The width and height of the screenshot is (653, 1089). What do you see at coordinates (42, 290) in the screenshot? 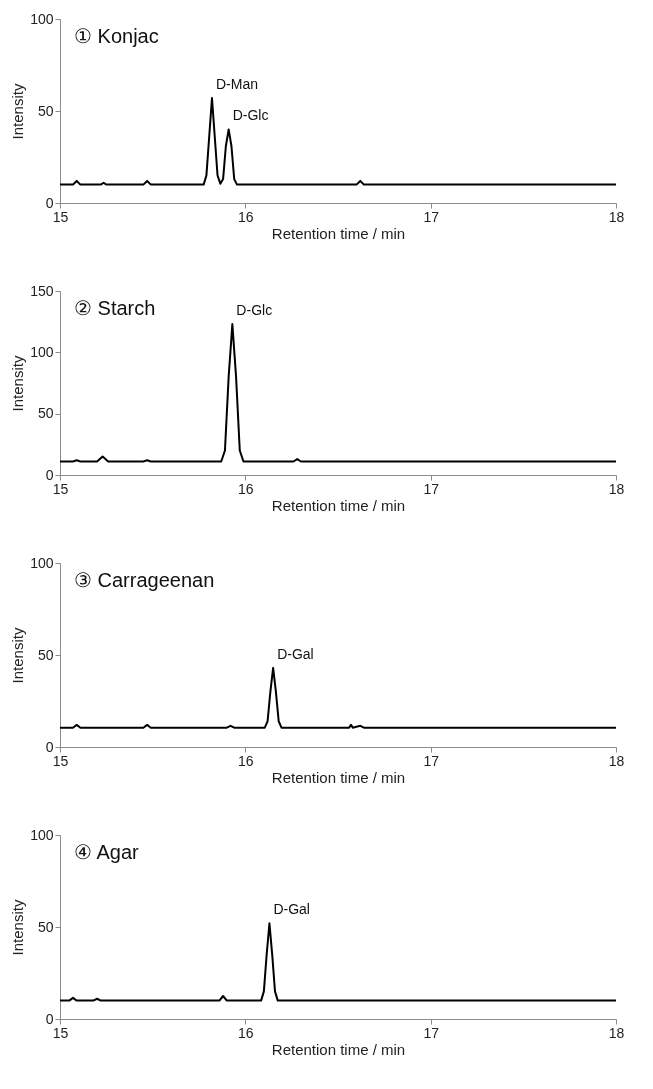
I see `y-tick-label: 150` at bounding box center [42, 290].